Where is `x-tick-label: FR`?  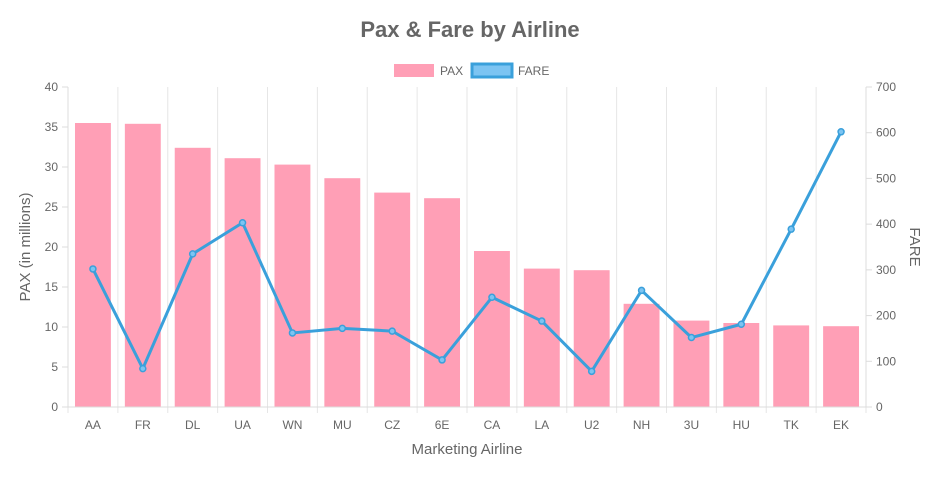
x-tick-label: FR is located at coordinates (143, 425).